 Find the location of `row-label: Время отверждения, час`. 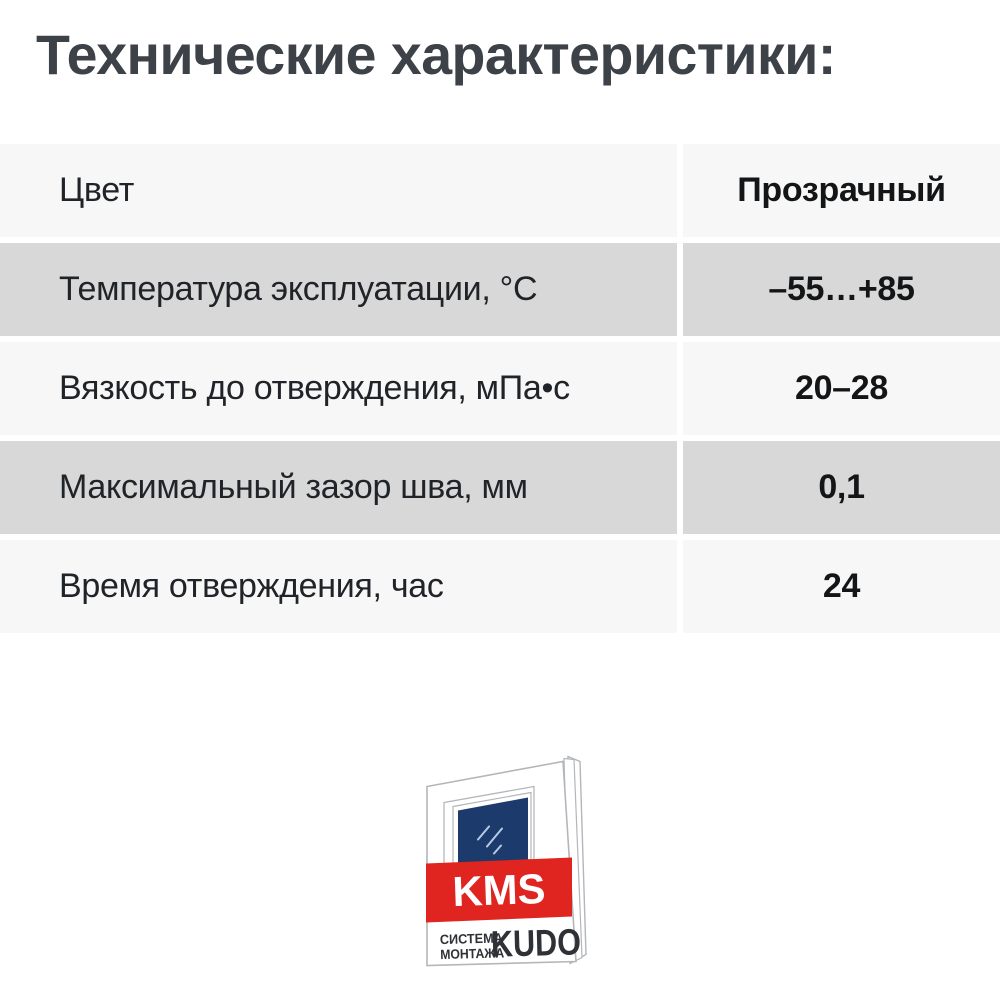

row-label: Время отверждения, час is located at coordinates (338, 586).